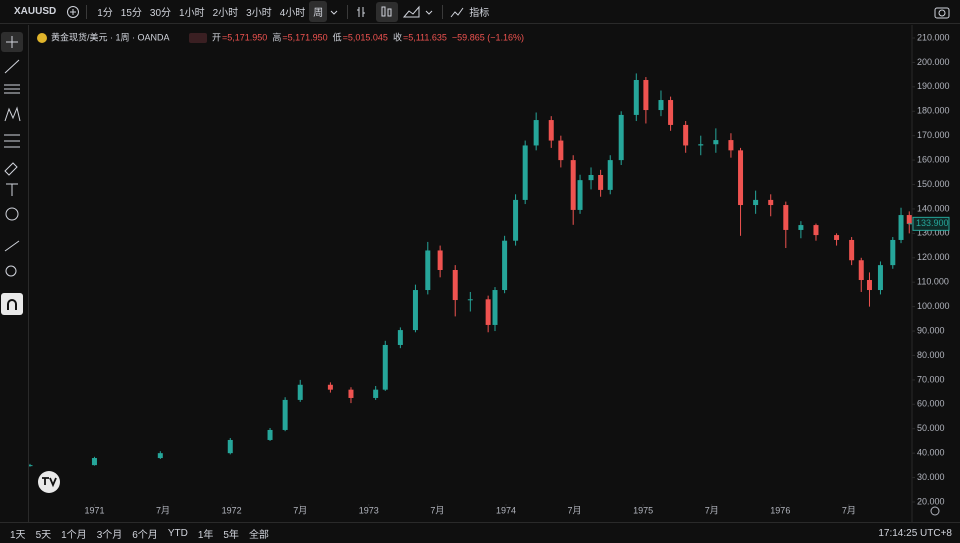 The height and width of the screenshot is (543, 960). I want to click on interval-selected: 周, so click(318, 11).